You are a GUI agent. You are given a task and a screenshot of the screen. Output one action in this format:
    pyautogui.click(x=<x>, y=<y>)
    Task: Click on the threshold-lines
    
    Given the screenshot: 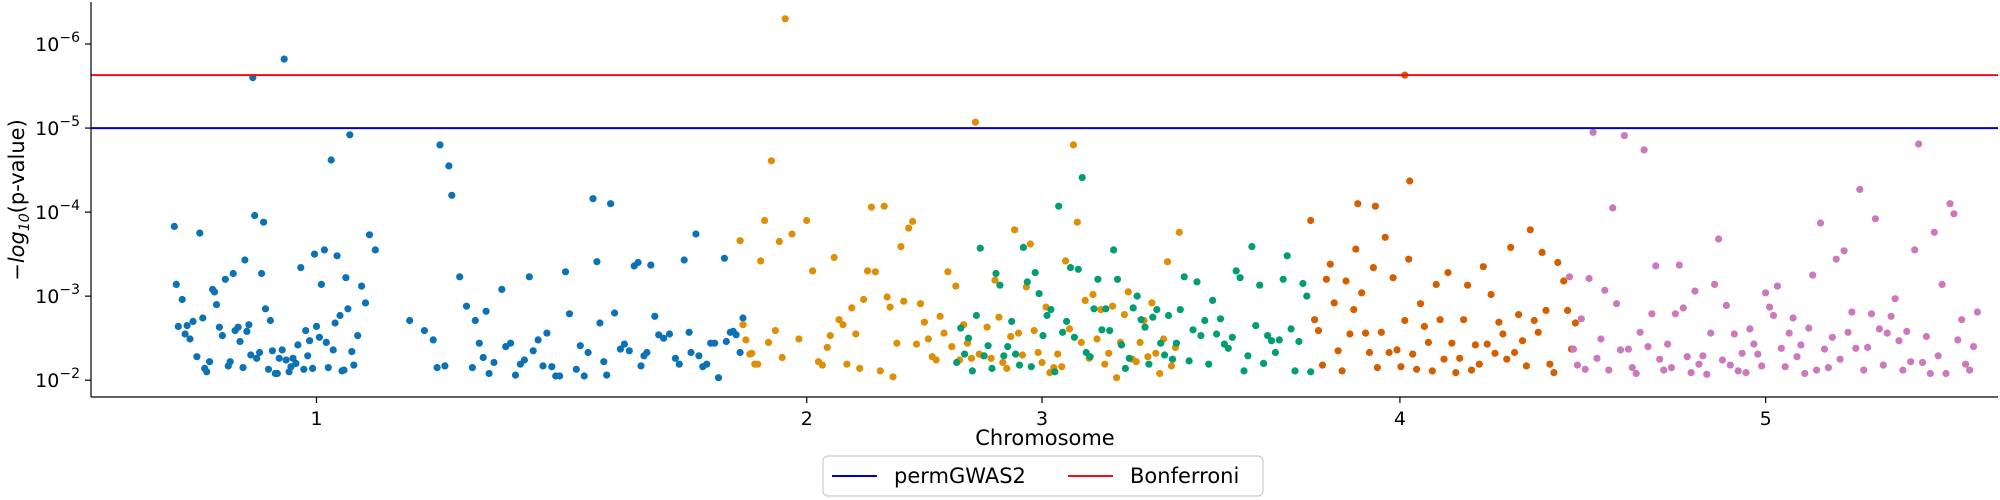 What is the action you would take?
    pyautogui.click(x=1044, y=102)
    